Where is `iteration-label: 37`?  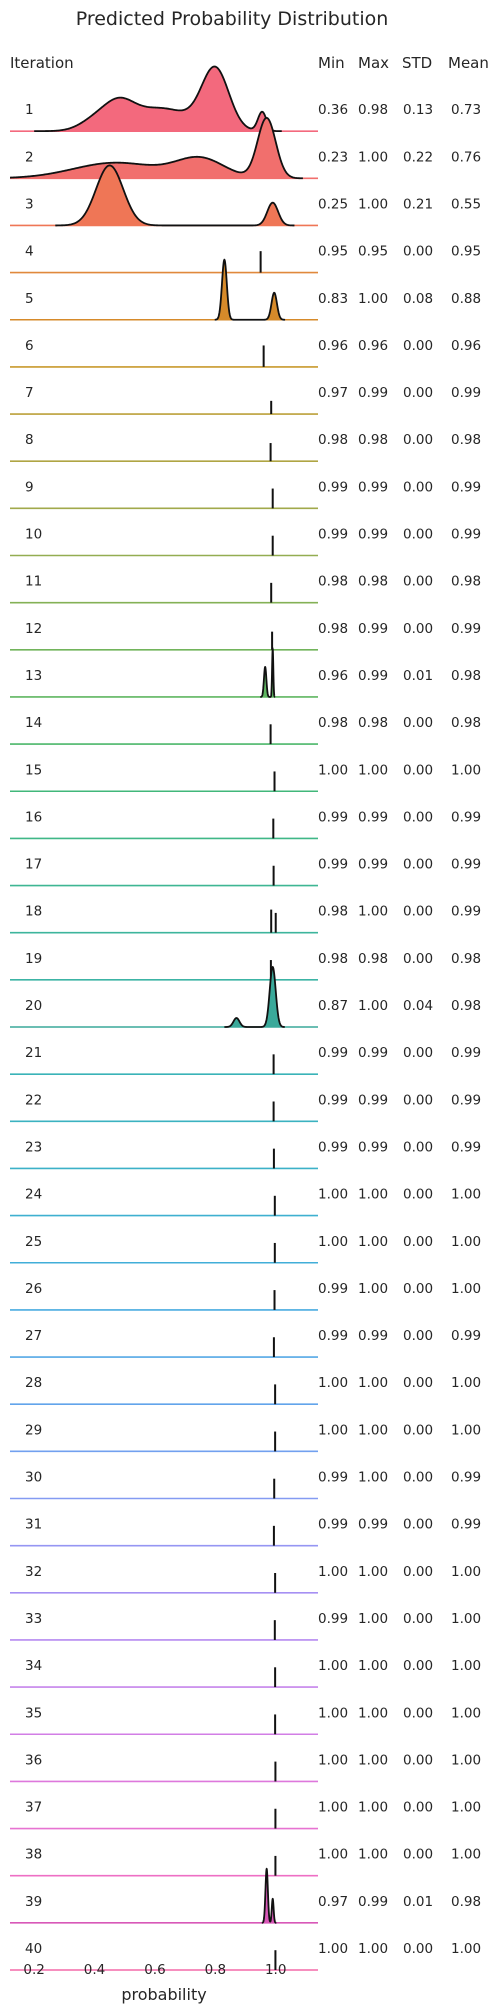 iteration-label: 37 is located at coordinates (33, 1808).